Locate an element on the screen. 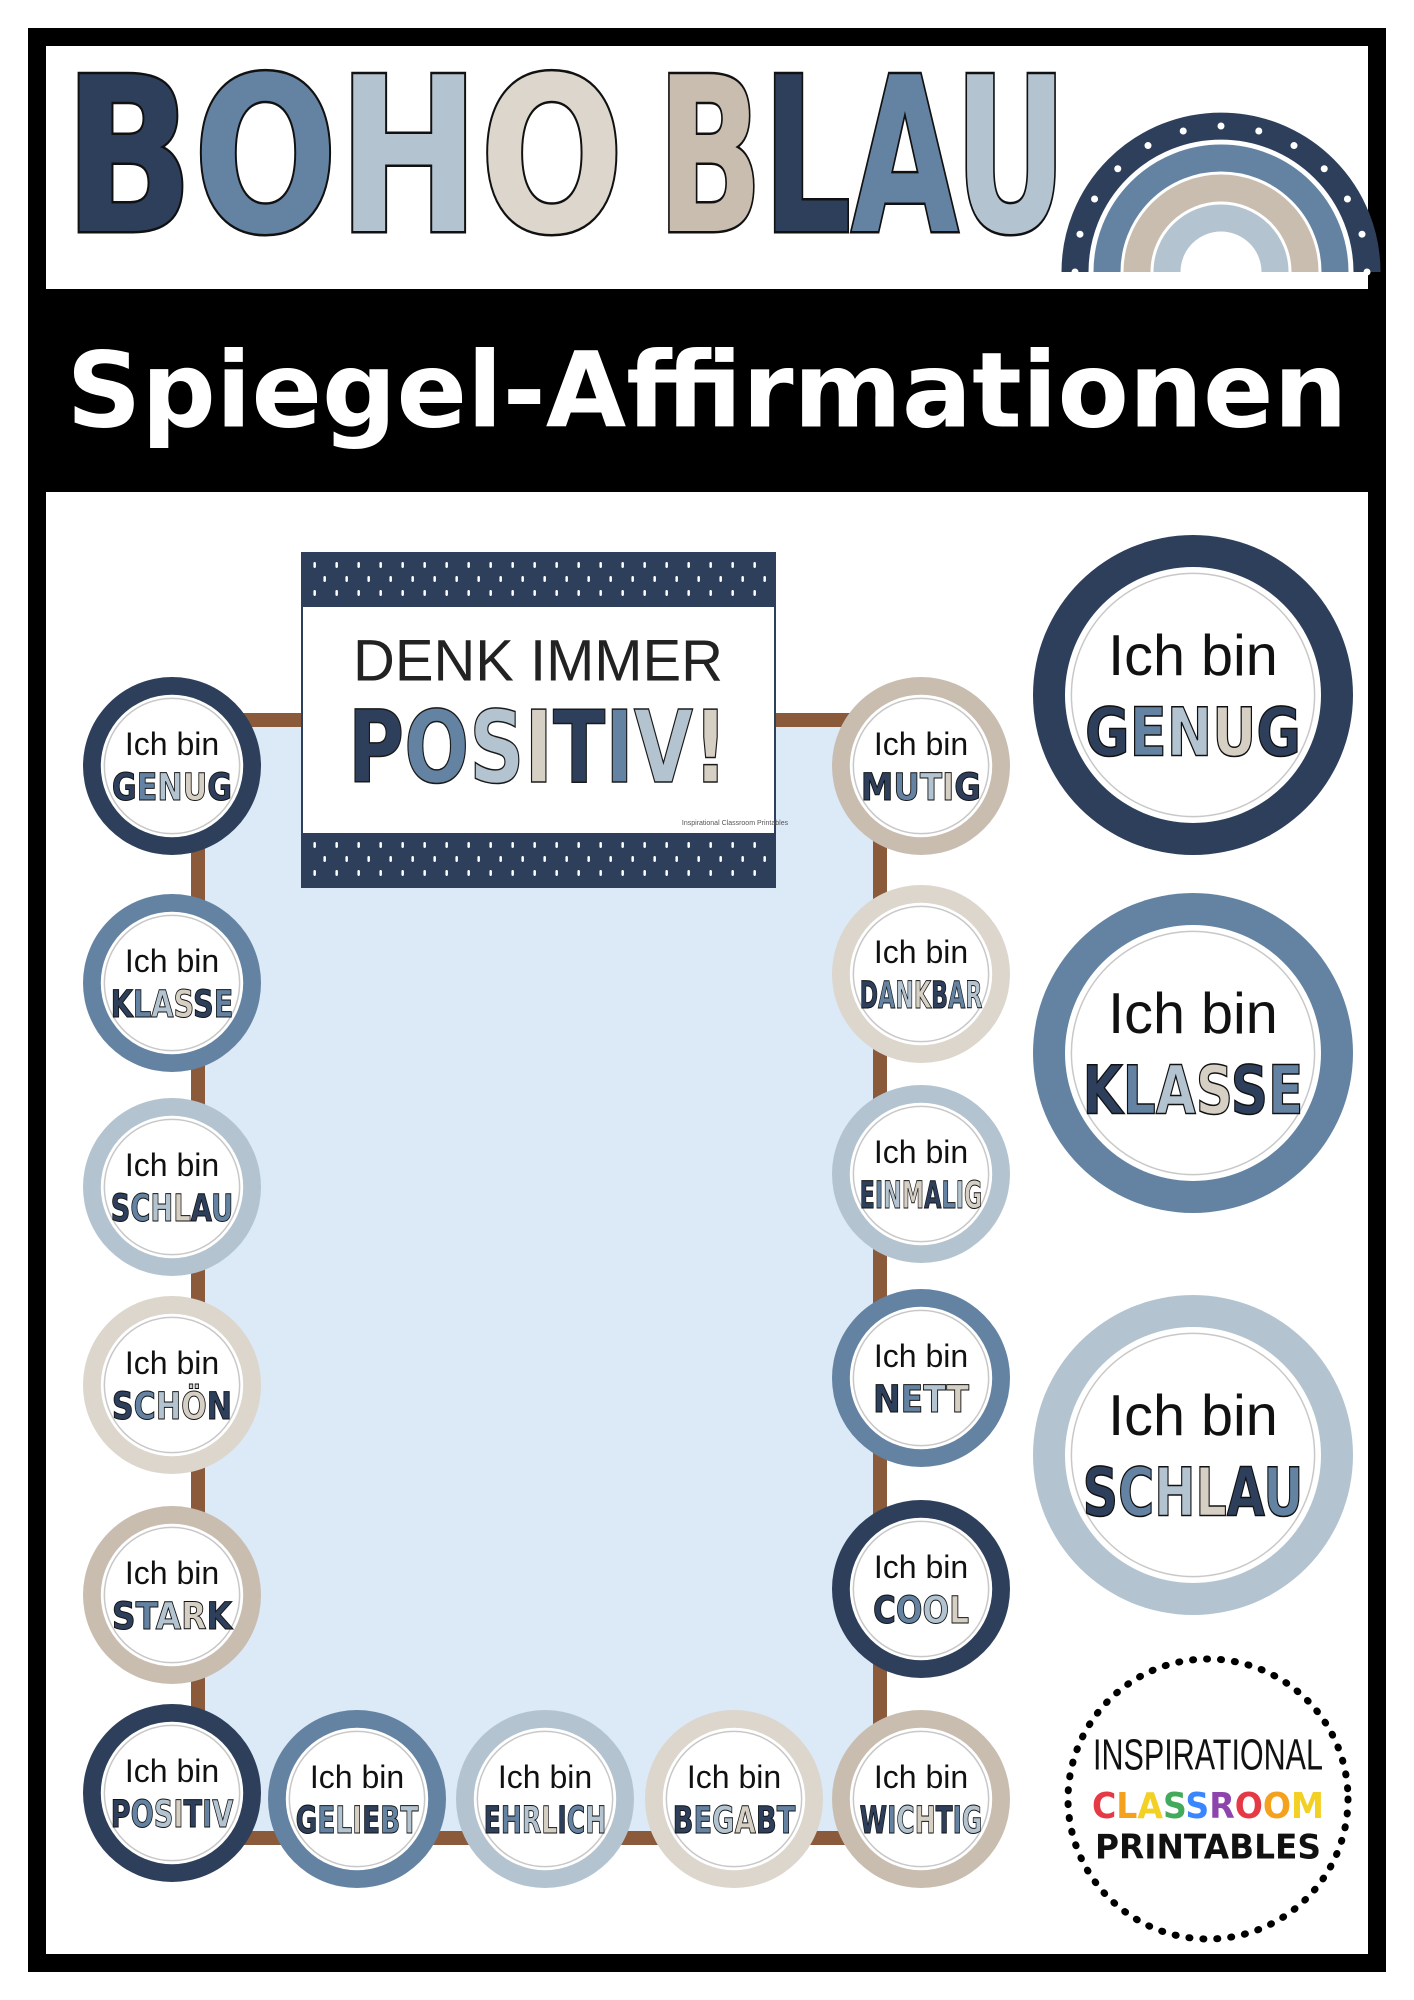 This screenshot has height=2000, width=1414. poster-line1: DENK IMMER is located at coordinates (538, 660).